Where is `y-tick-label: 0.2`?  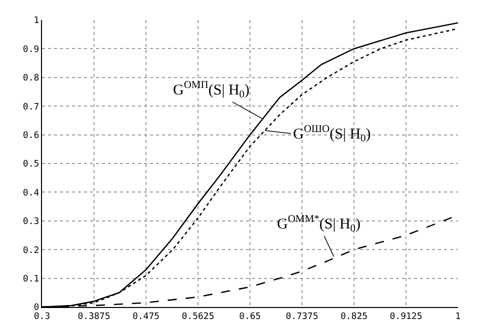
y-tick-label: 0.2 is located at coordinates (31, 251).